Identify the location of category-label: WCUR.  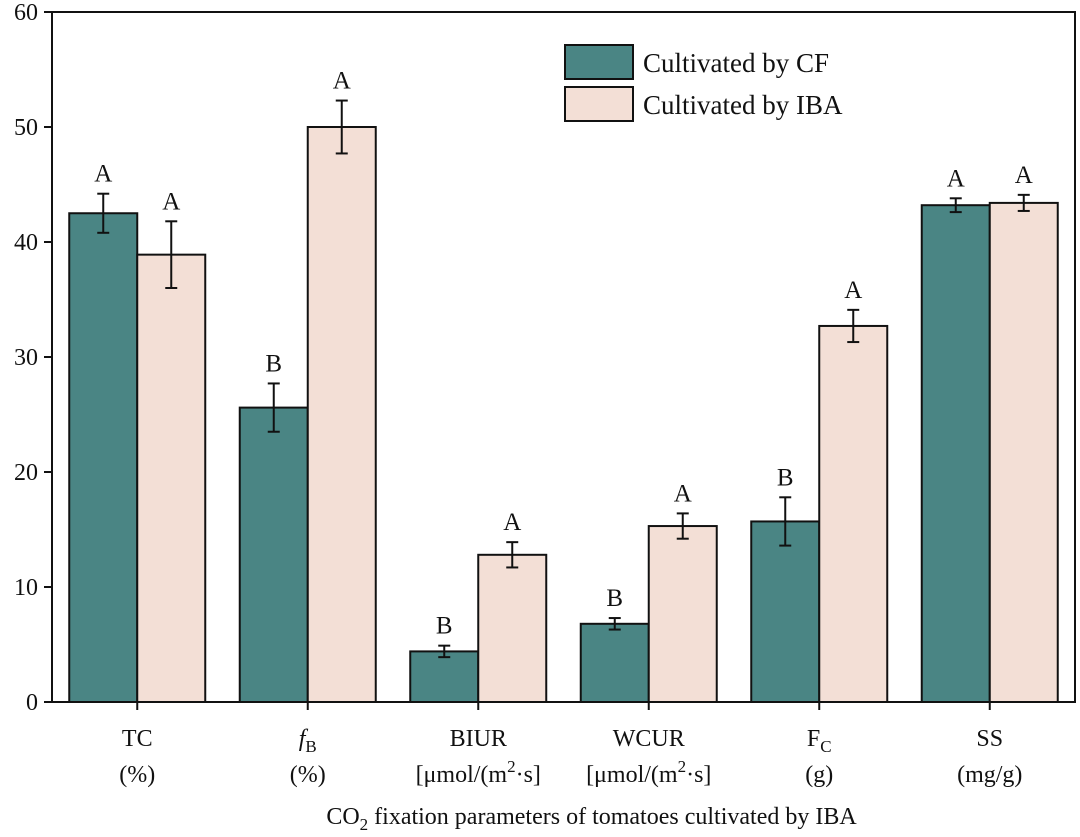
(649, 739).